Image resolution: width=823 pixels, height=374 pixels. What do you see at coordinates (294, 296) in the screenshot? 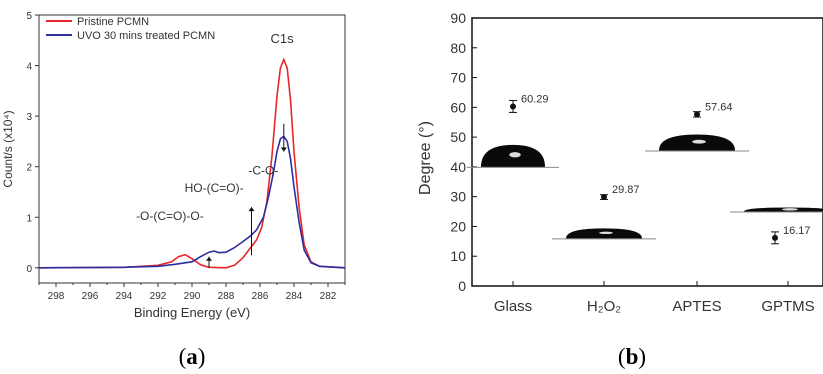
I see `chart-a-xtick-label: 284` at bounding box center [294, 296].